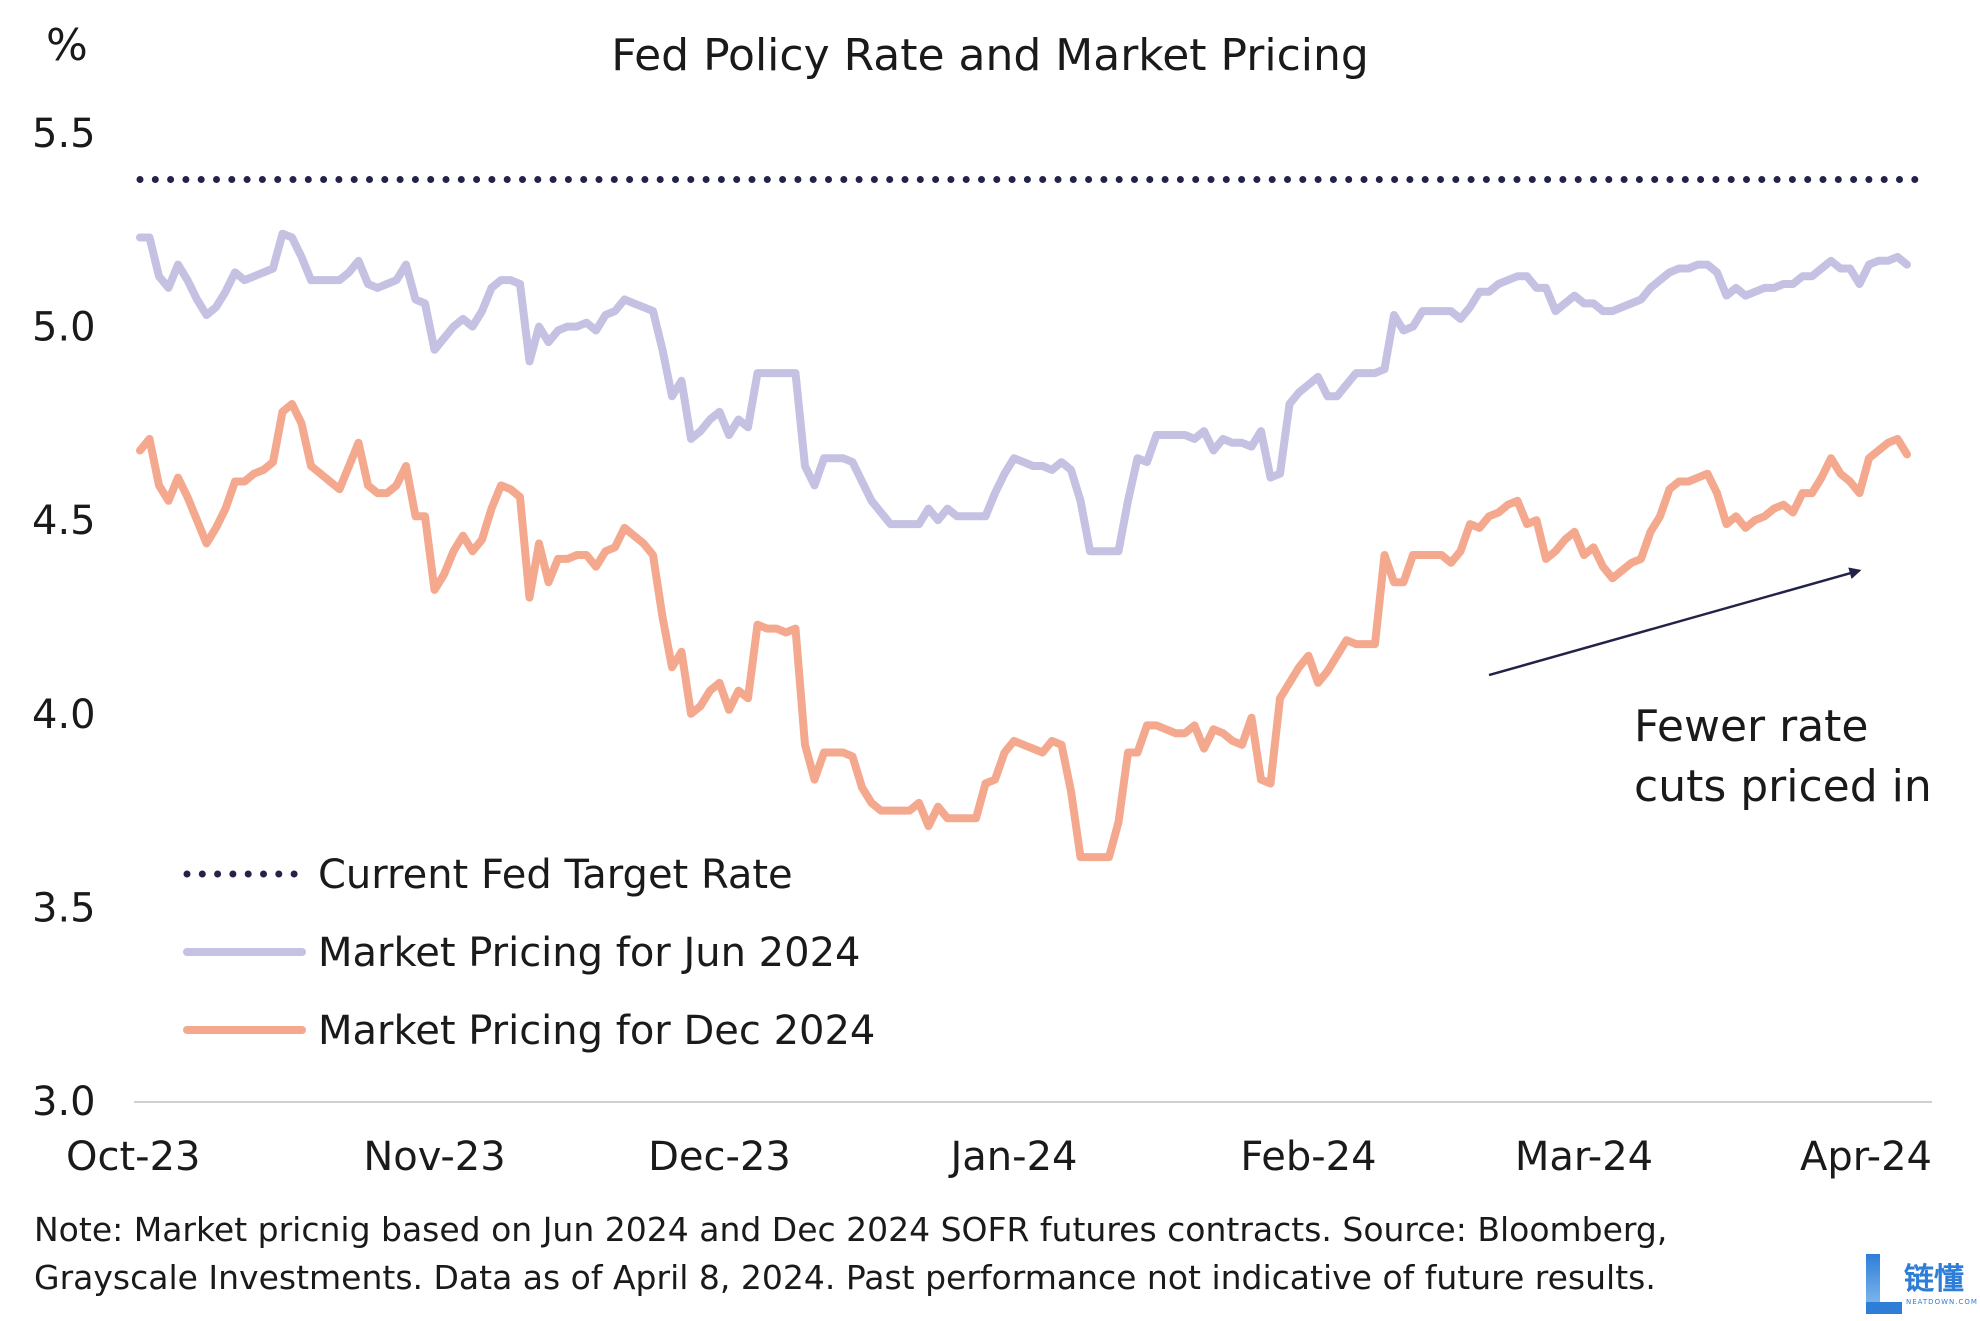  What do you see at coordinates (589, 953) in the screenshot?
I see `legend-label-1: Market Pricing for Jun 2024` at bounding box center [589, 953].